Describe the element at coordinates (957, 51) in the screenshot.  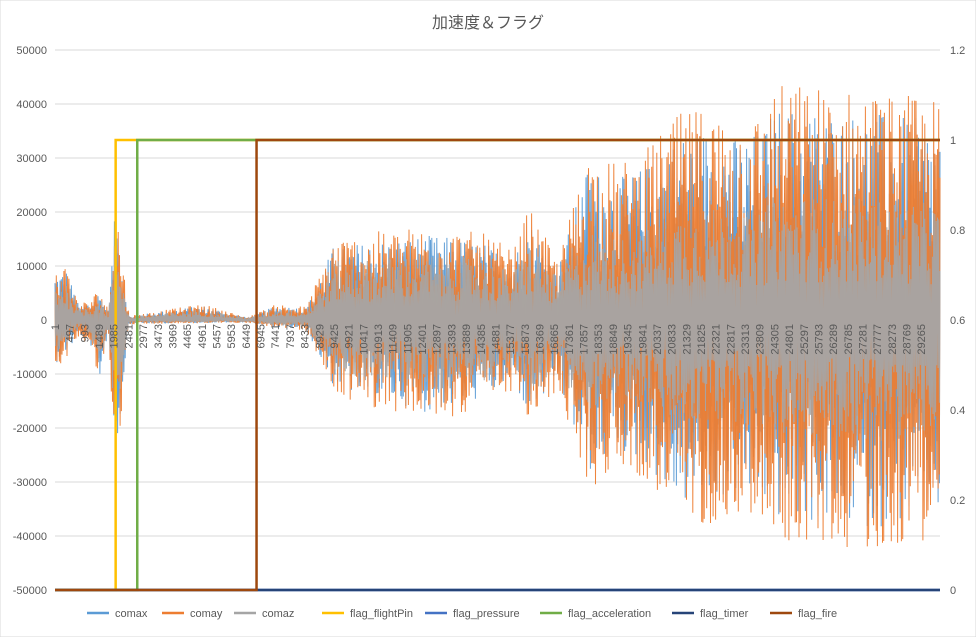
I see `y-right-tick-label: 1.2` at that location.